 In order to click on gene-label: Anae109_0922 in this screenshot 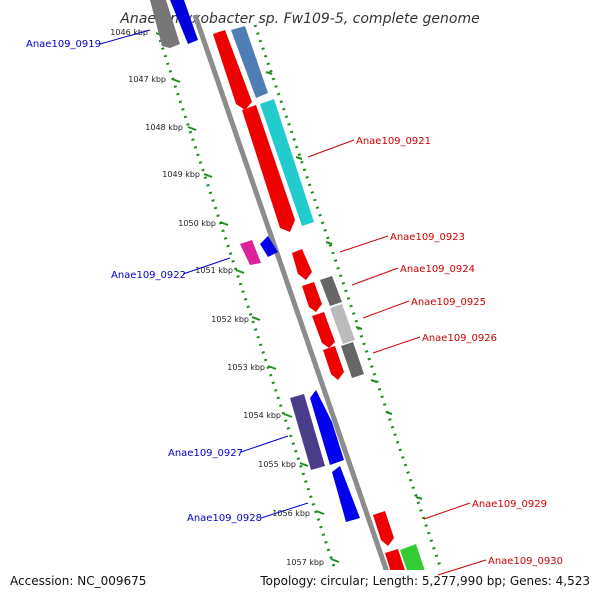, I will do `click(148, 275)`.